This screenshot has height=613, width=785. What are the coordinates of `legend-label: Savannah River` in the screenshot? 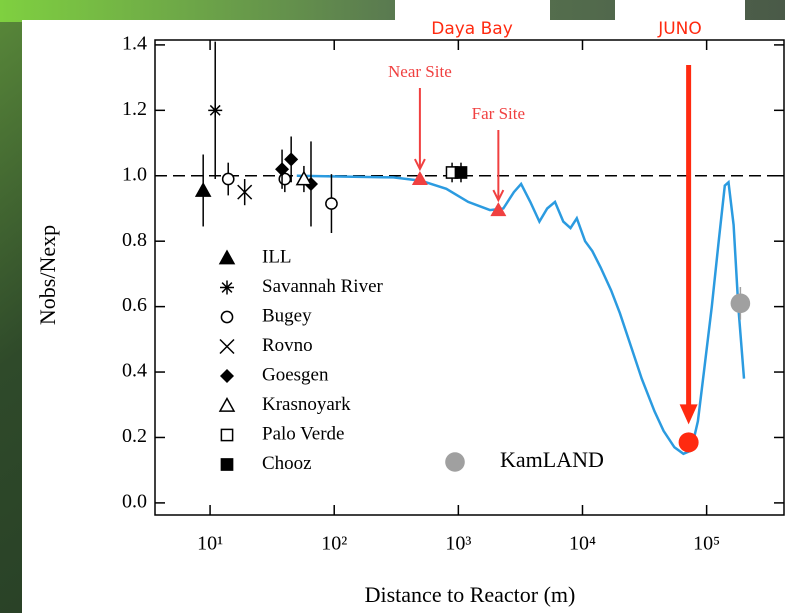 It's located at (323, 286).